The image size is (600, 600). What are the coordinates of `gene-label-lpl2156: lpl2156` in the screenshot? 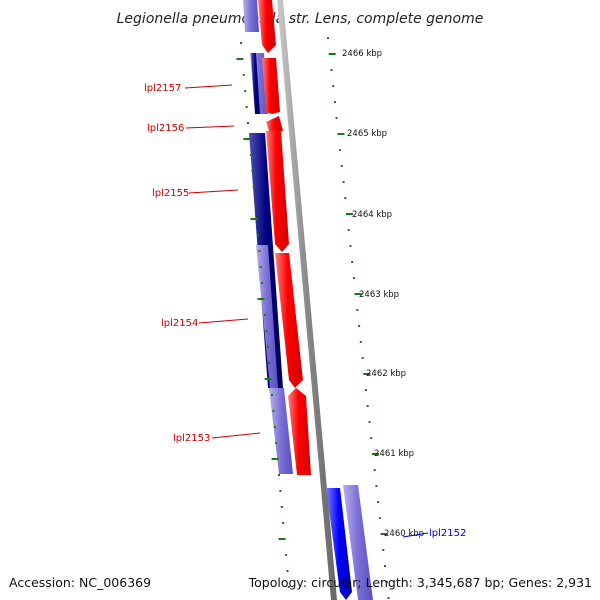 It's located at (165, 128).